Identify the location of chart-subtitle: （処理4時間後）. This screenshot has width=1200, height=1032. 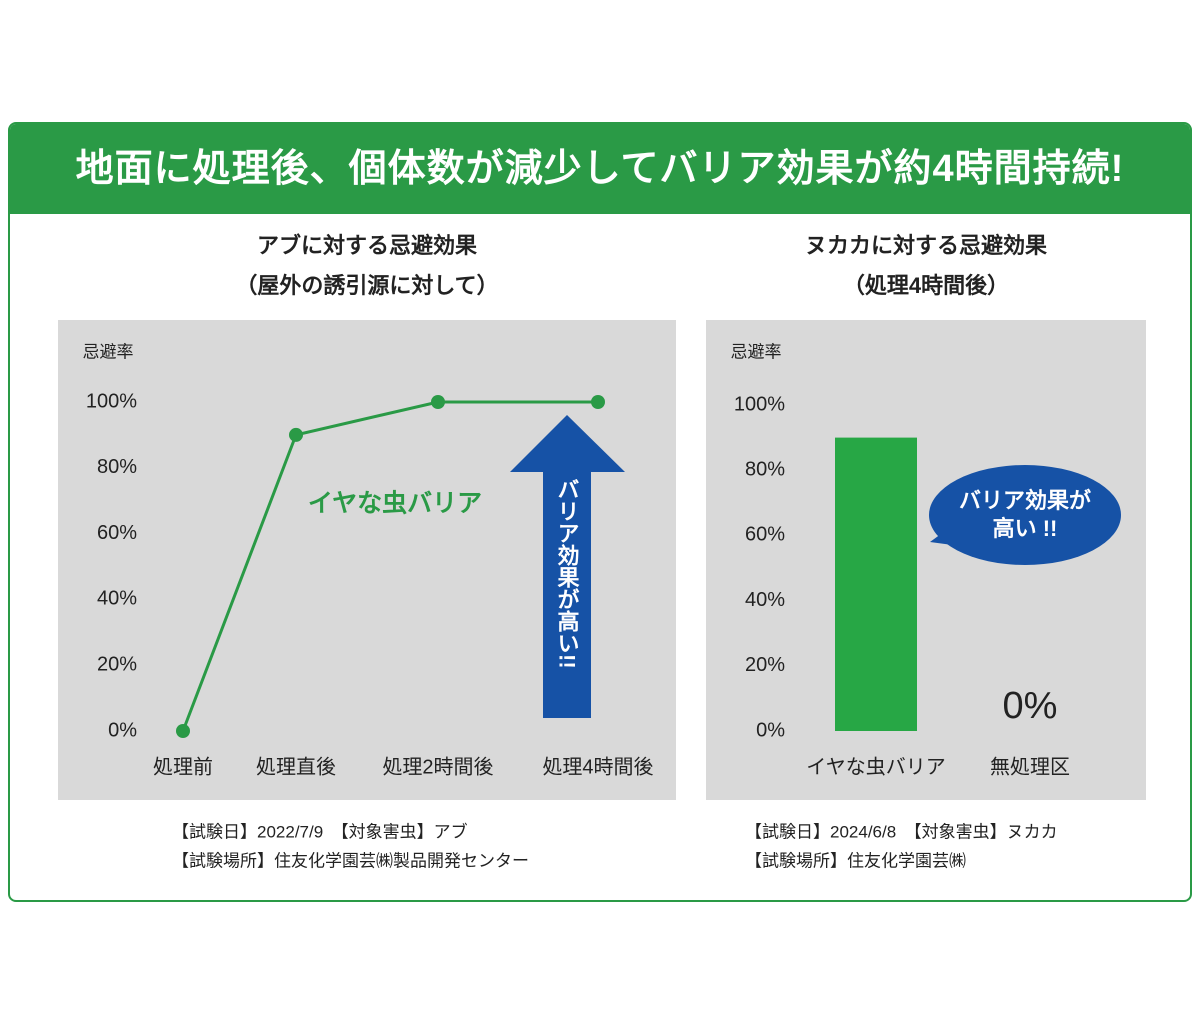
(926, 285).